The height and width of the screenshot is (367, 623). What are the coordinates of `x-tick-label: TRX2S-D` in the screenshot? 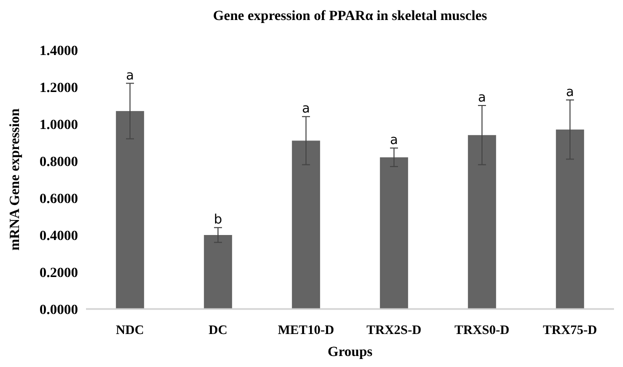 It's located at (394, 329).